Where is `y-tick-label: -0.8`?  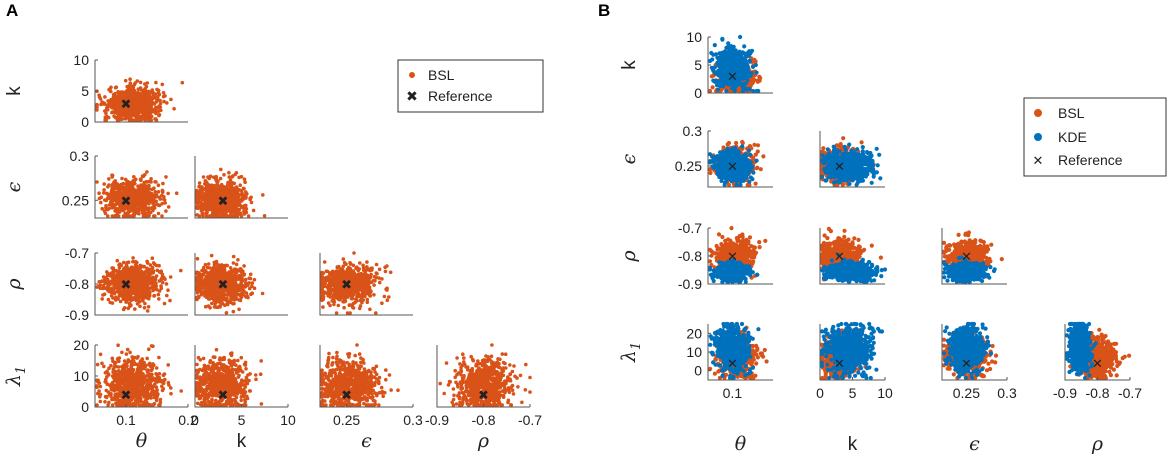 y-tick-label: -0.8 is located at coordinates (77, 284).